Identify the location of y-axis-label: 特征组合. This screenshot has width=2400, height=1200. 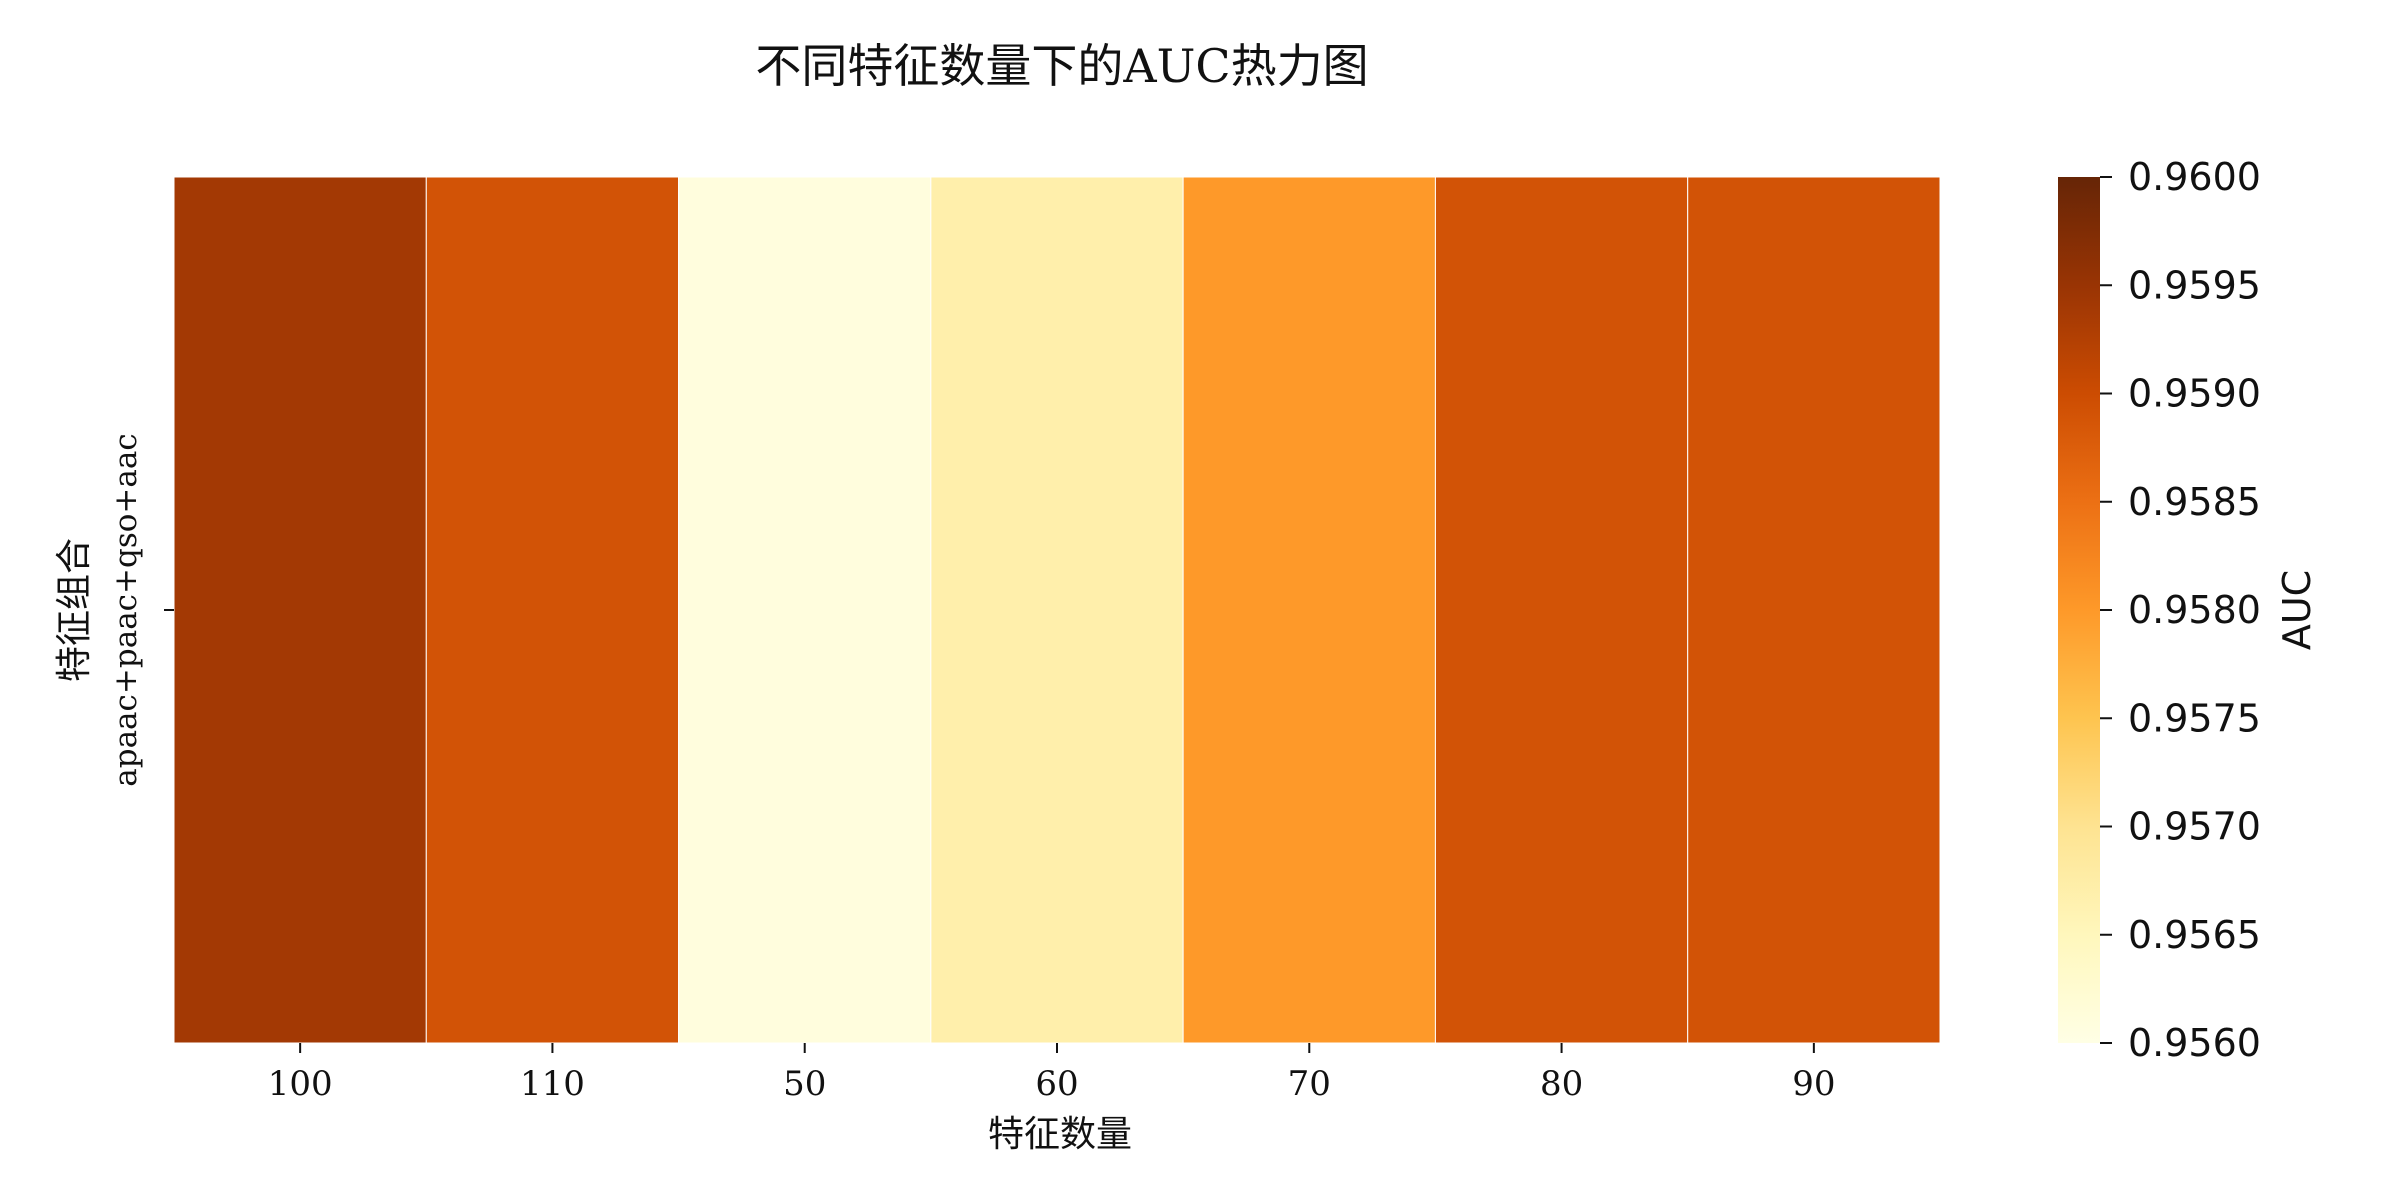
(74, 610).